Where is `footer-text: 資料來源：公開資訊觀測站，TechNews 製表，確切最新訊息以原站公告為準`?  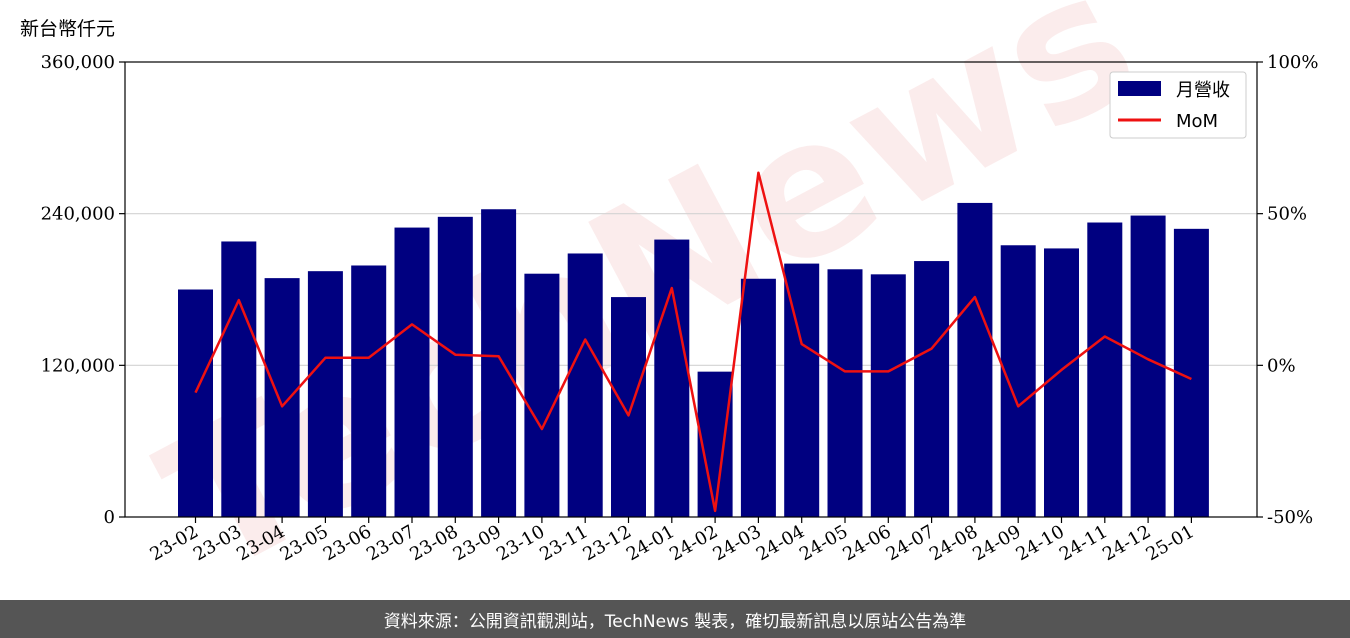 footer-text: 資料來源：公開資訊觀測站，TechNews 製表，確切最新訊息以原站公告為準 is located at coordinates (675, 621).